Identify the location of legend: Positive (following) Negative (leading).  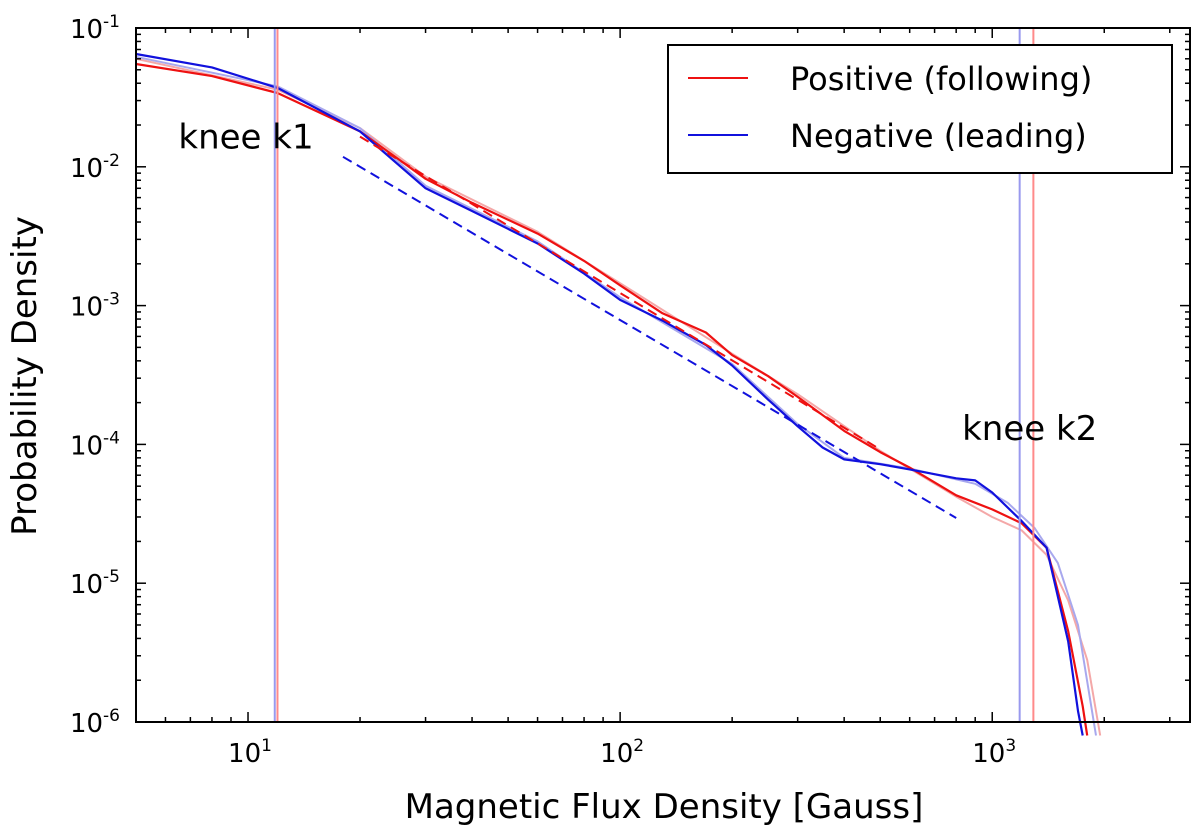
(920, 109).